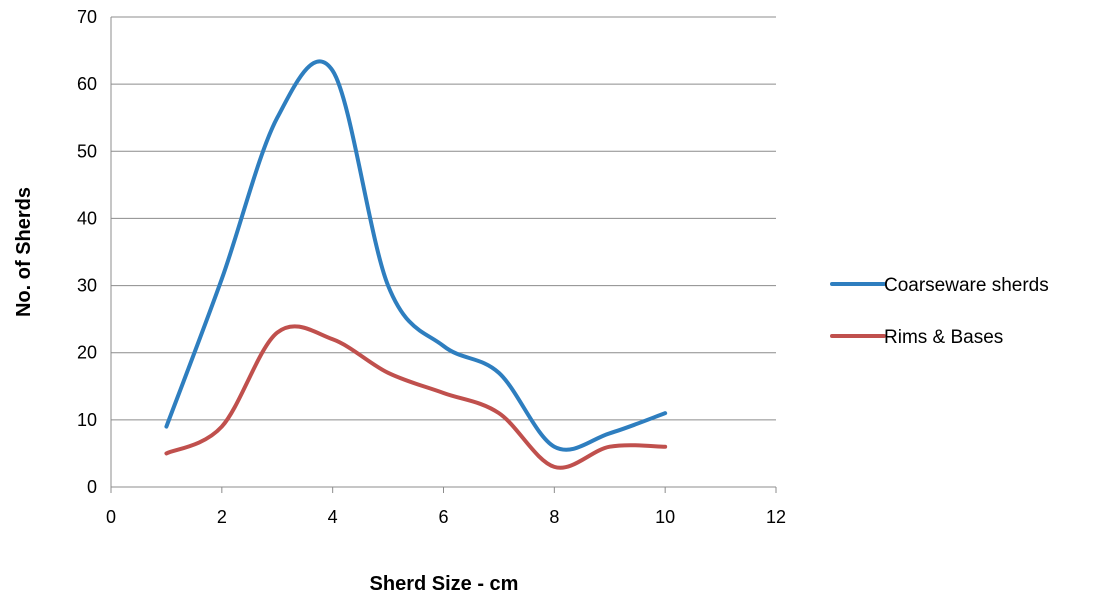 The height and width of the screenshot is (601, 1115). What do you see at coordinates (444, 584) in the screenshot?
I see `x-axis-title: Sherd Size - cm` at bounding box center [444, 584].